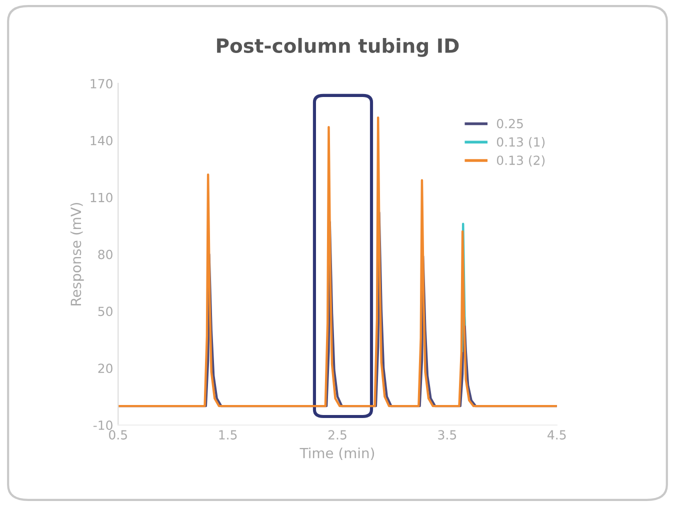  I want to click on y-tick-label: 50, so click(105, 311).